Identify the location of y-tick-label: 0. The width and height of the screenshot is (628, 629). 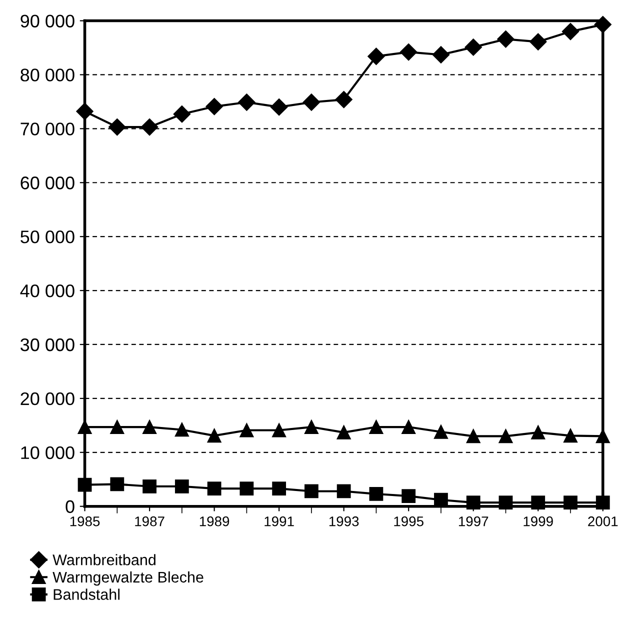
(70, 507).